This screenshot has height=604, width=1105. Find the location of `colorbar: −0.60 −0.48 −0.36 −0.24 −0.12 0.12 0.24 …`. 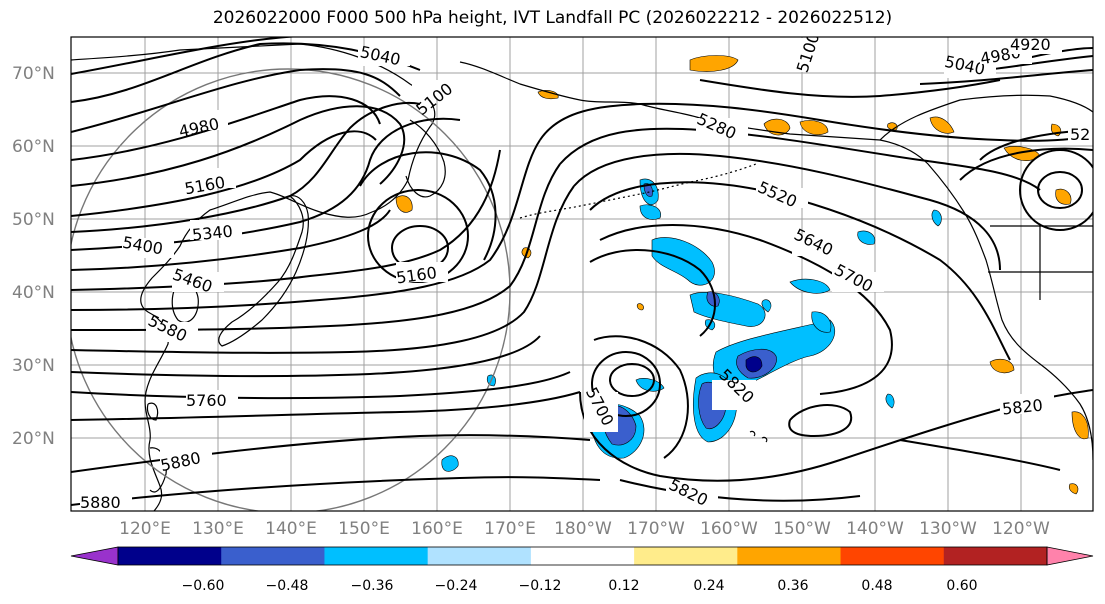

colorbar: −0.60 −0.48 −0.36 −0.24 −0.12 0.12 0.24 … is located at coordinates (582, 570).